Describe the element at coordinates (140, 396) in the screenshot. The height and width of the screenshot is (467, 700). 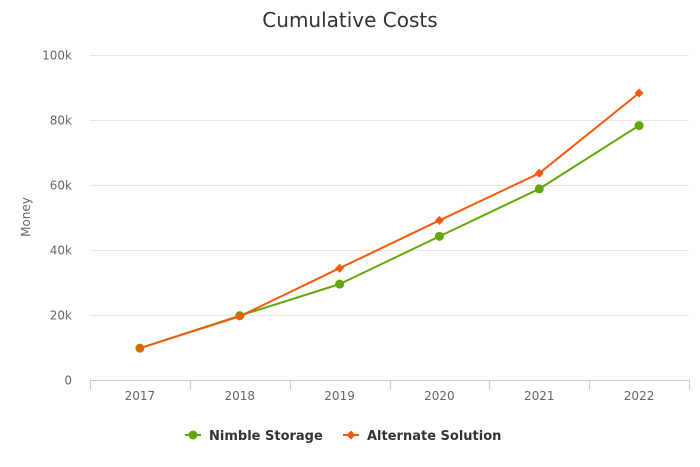
I see `x-tick-label: 2017` at that location.